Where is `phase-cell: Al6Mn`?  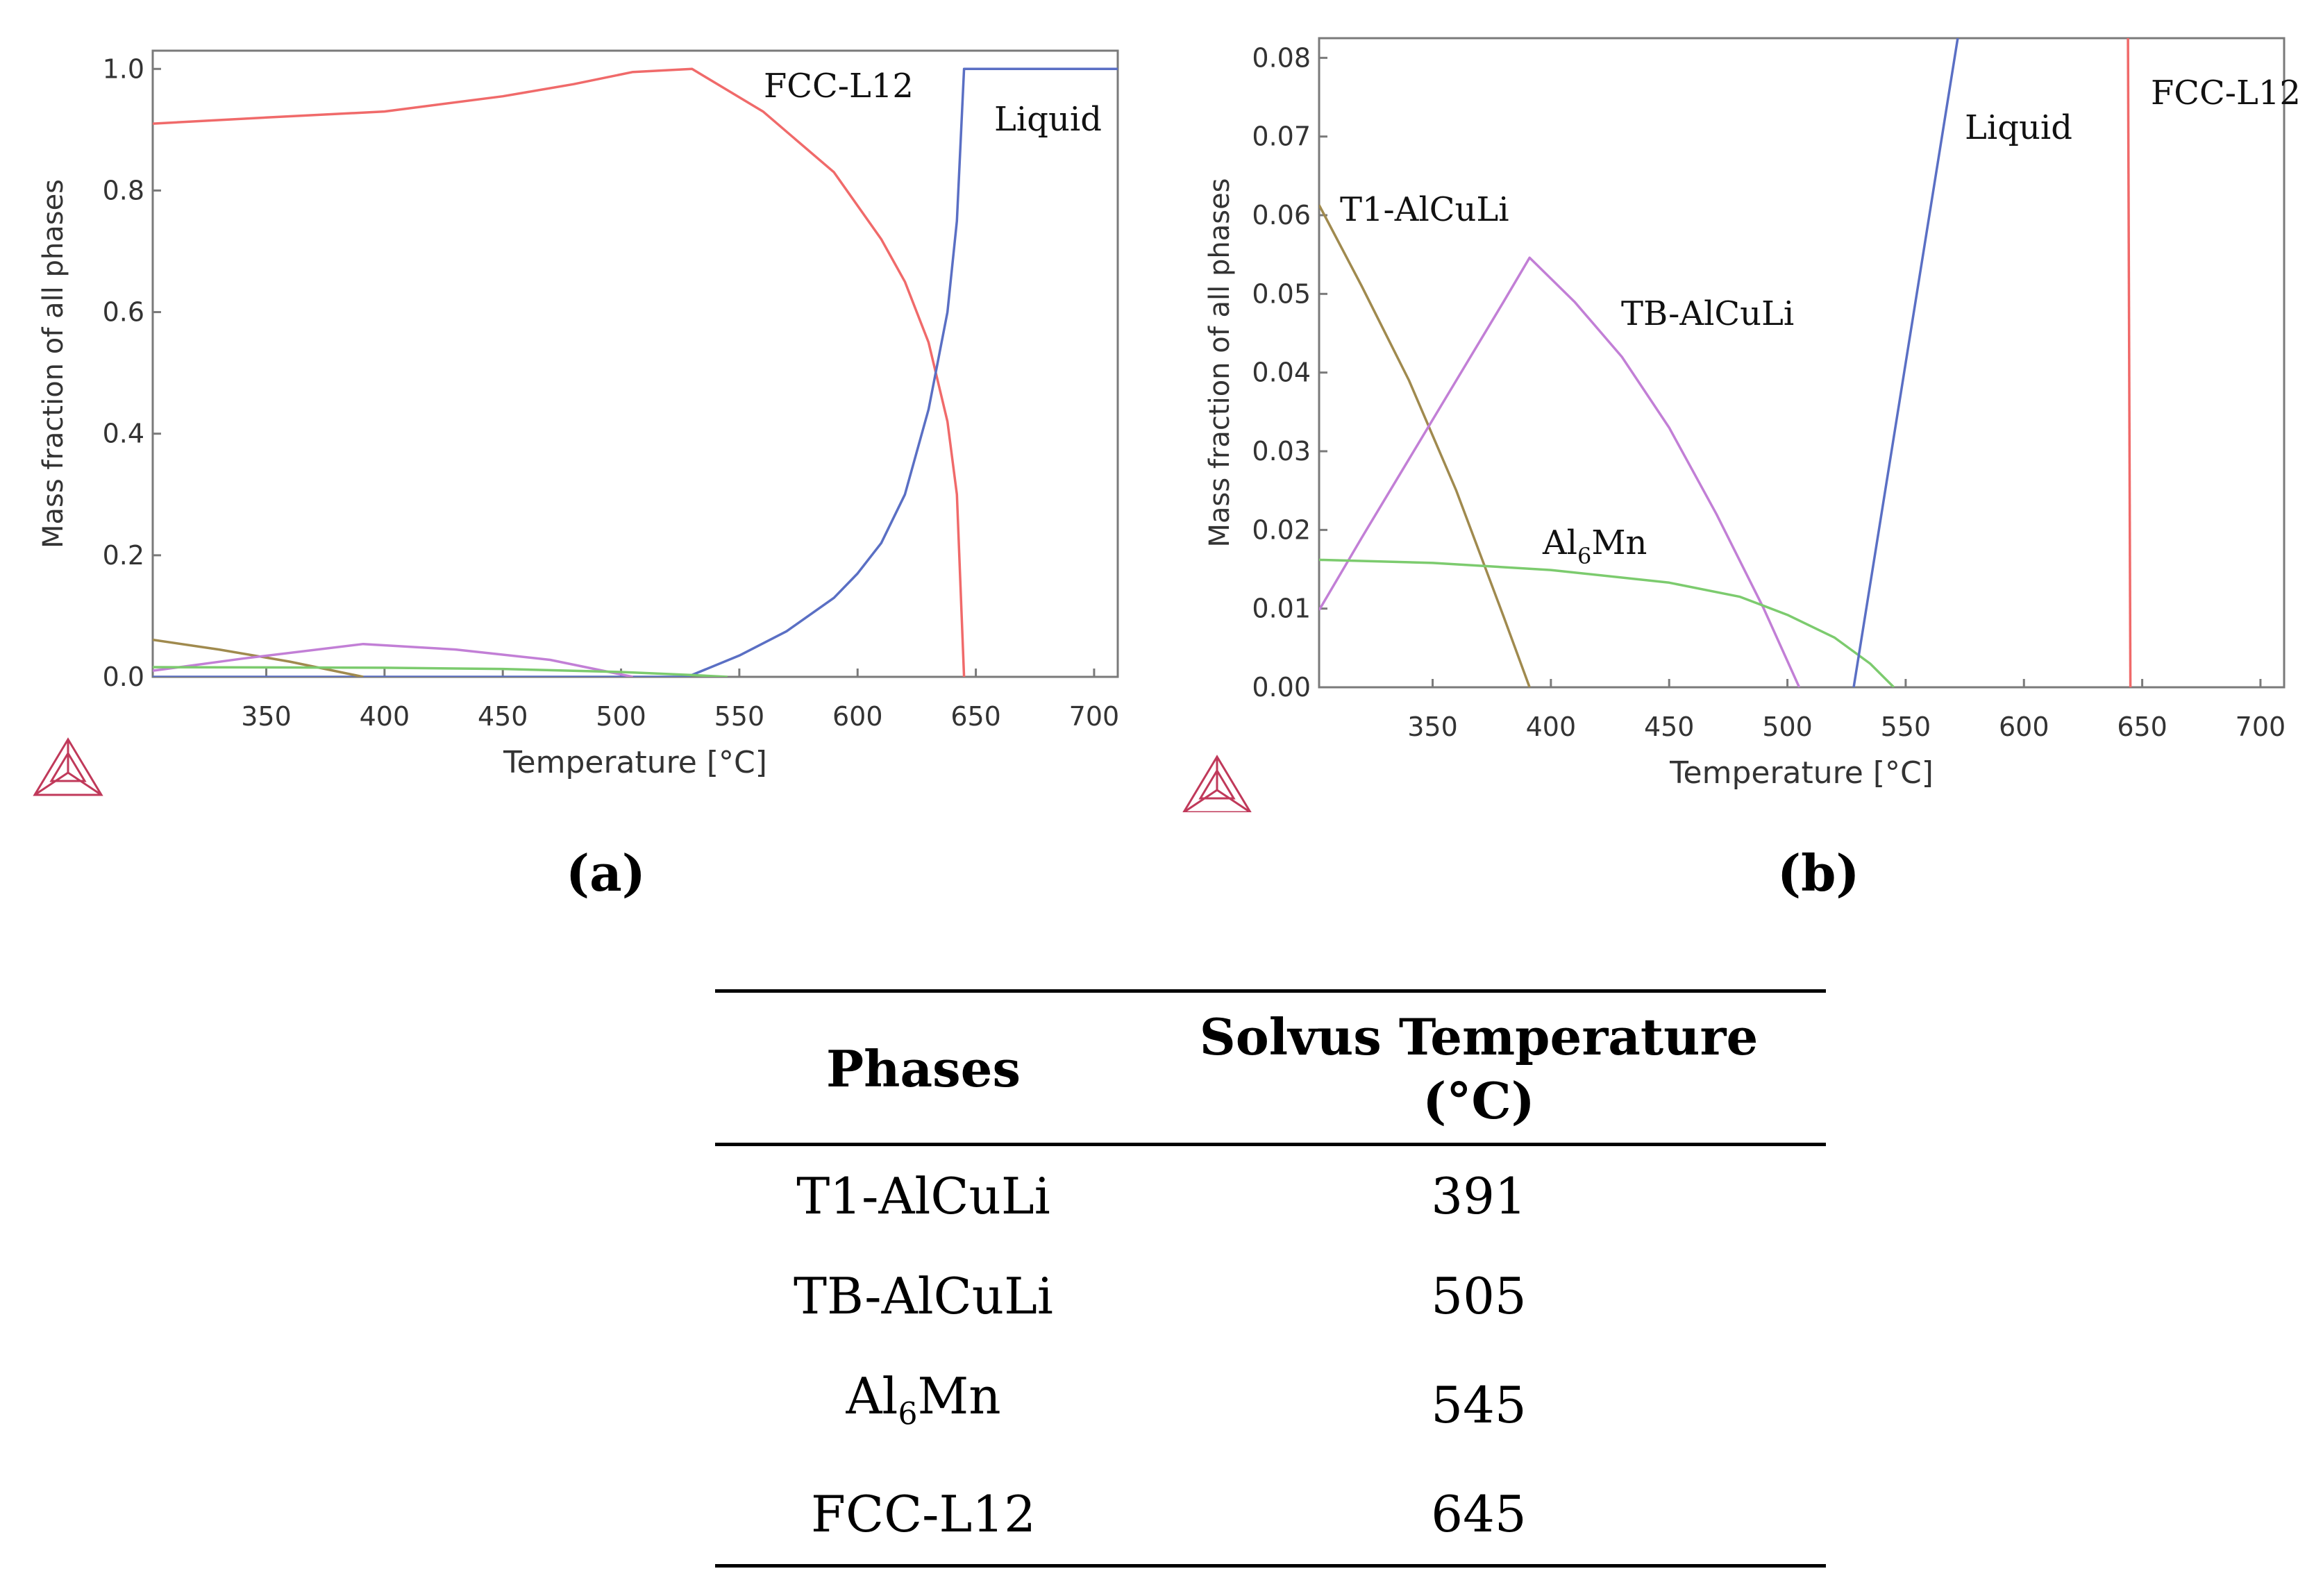
phase-cell: Al6Mn is located at coordinates (923, 1405).